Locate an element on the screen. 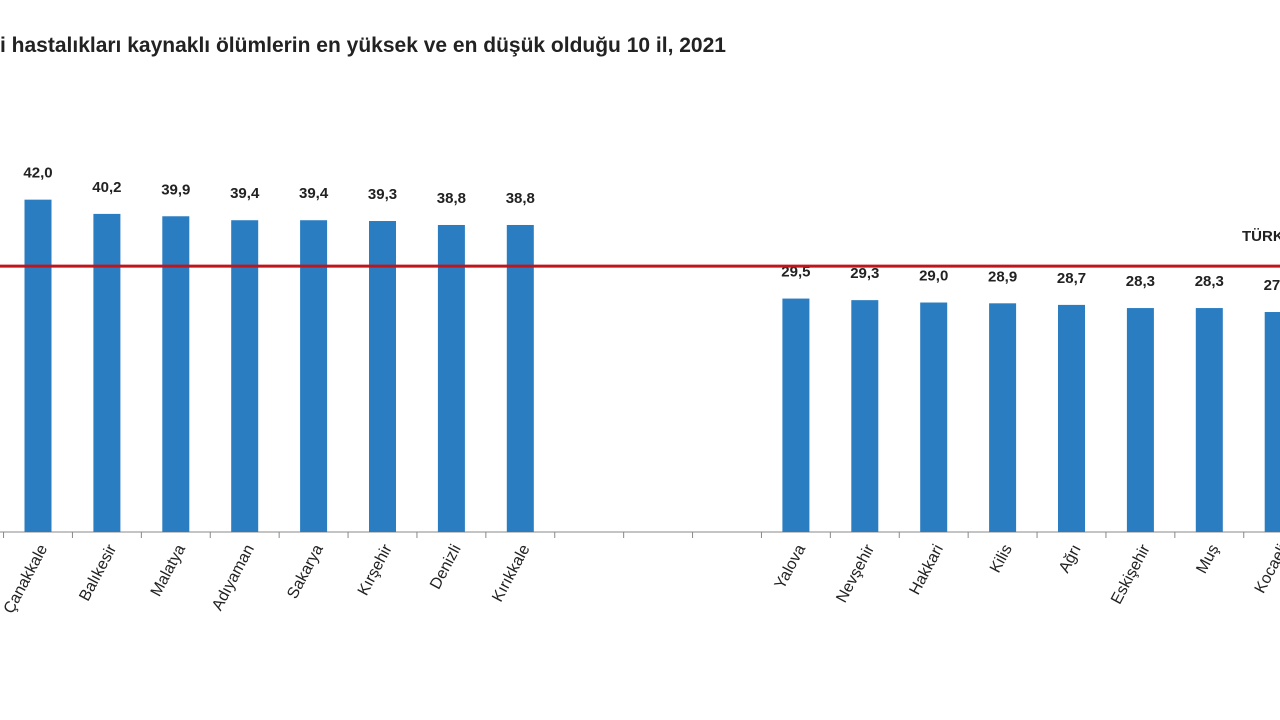  value-label: 29,0 is located at coordinates (933, 276).